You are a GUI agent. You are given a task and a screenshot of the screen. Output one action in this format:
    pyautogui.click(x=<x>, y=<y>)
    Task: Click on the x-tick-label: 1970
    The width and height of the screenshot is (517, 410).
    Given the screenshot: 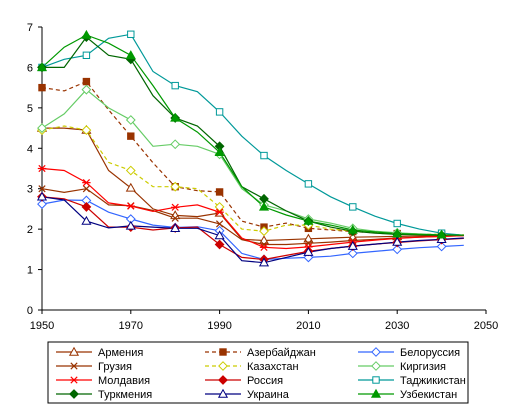 What is the action you would take?
    pyautogui.click(x=131, y=326)
    